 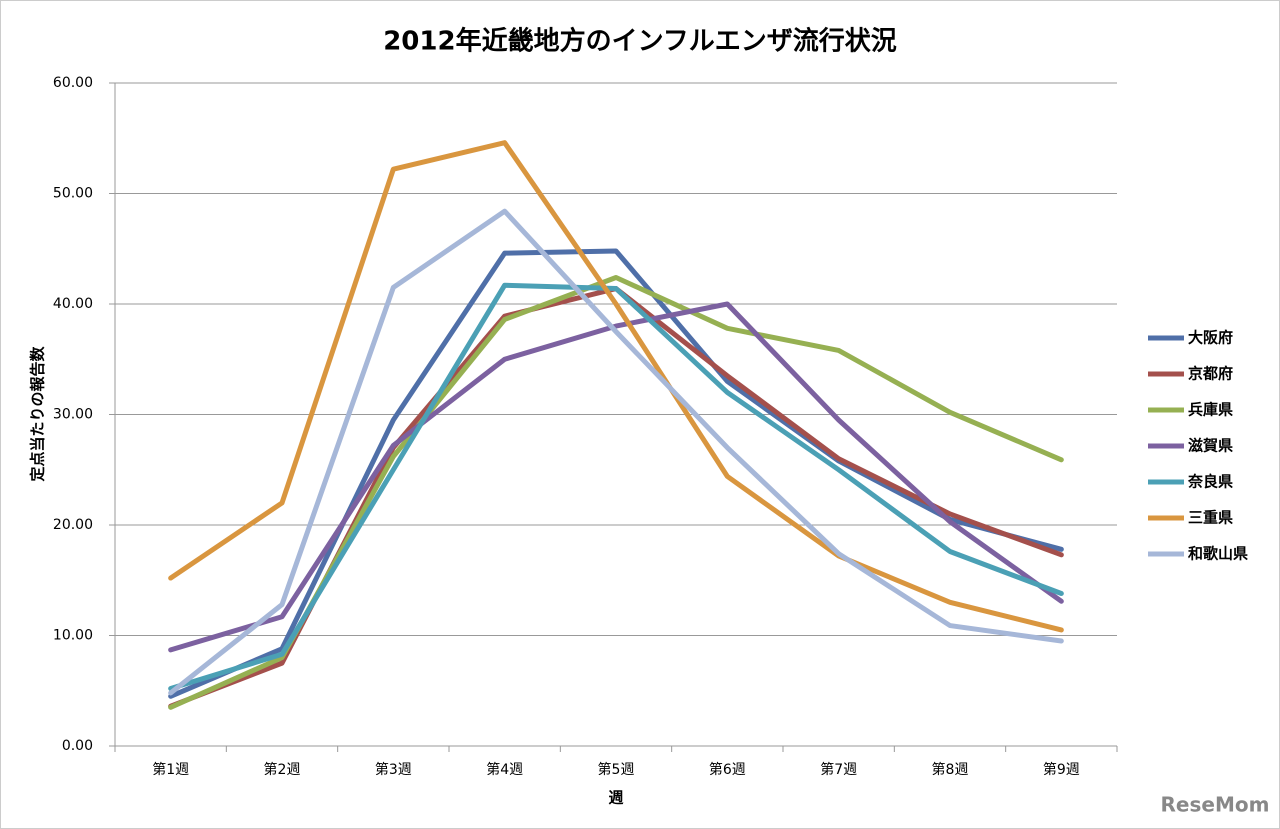 What do you see at coordinates (170, 769) in the screenshot?
I see `x-tick-label: 第1週` at bounding box center [170, 769].